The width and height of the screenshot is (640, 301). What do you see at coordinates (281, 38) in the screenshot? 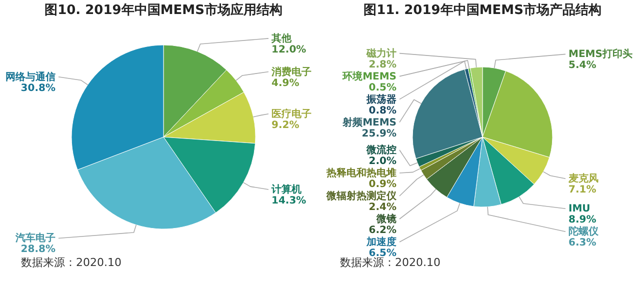
I see `slice-label: 其他` at bounding box center [281, 38].